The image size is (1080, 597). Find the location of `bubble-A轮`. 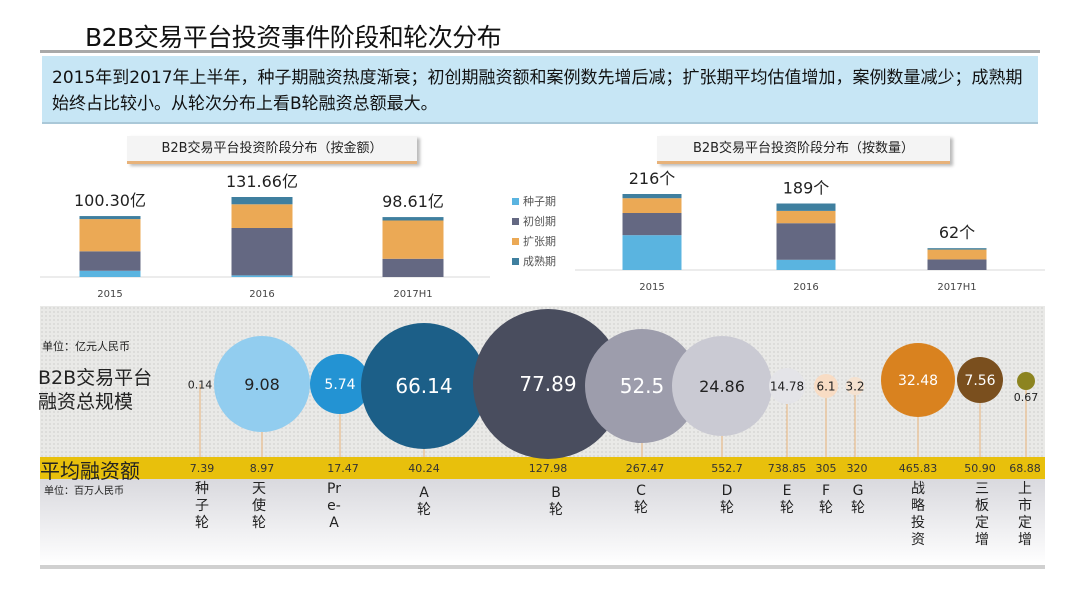

bubble-A轮 is located at coordinates (424, 386).